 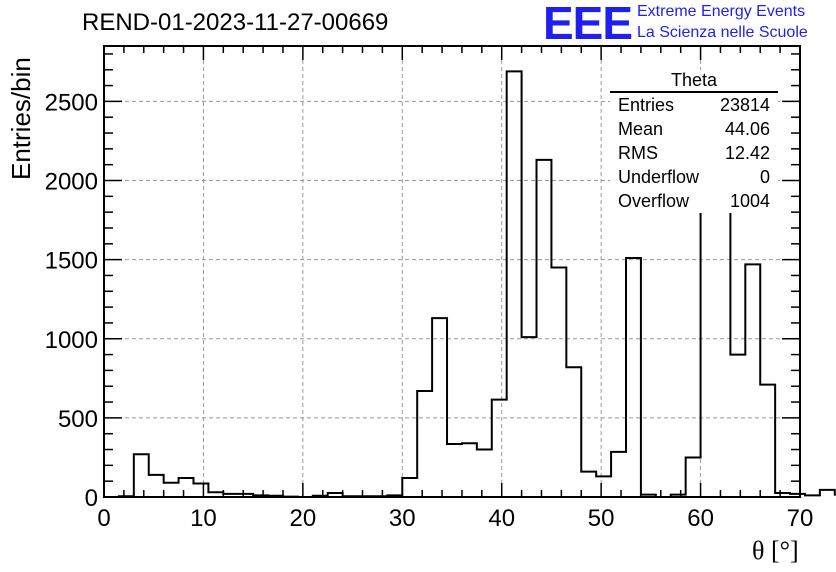 I want to click on stats-value: 23814, so click(x=744, y=105).